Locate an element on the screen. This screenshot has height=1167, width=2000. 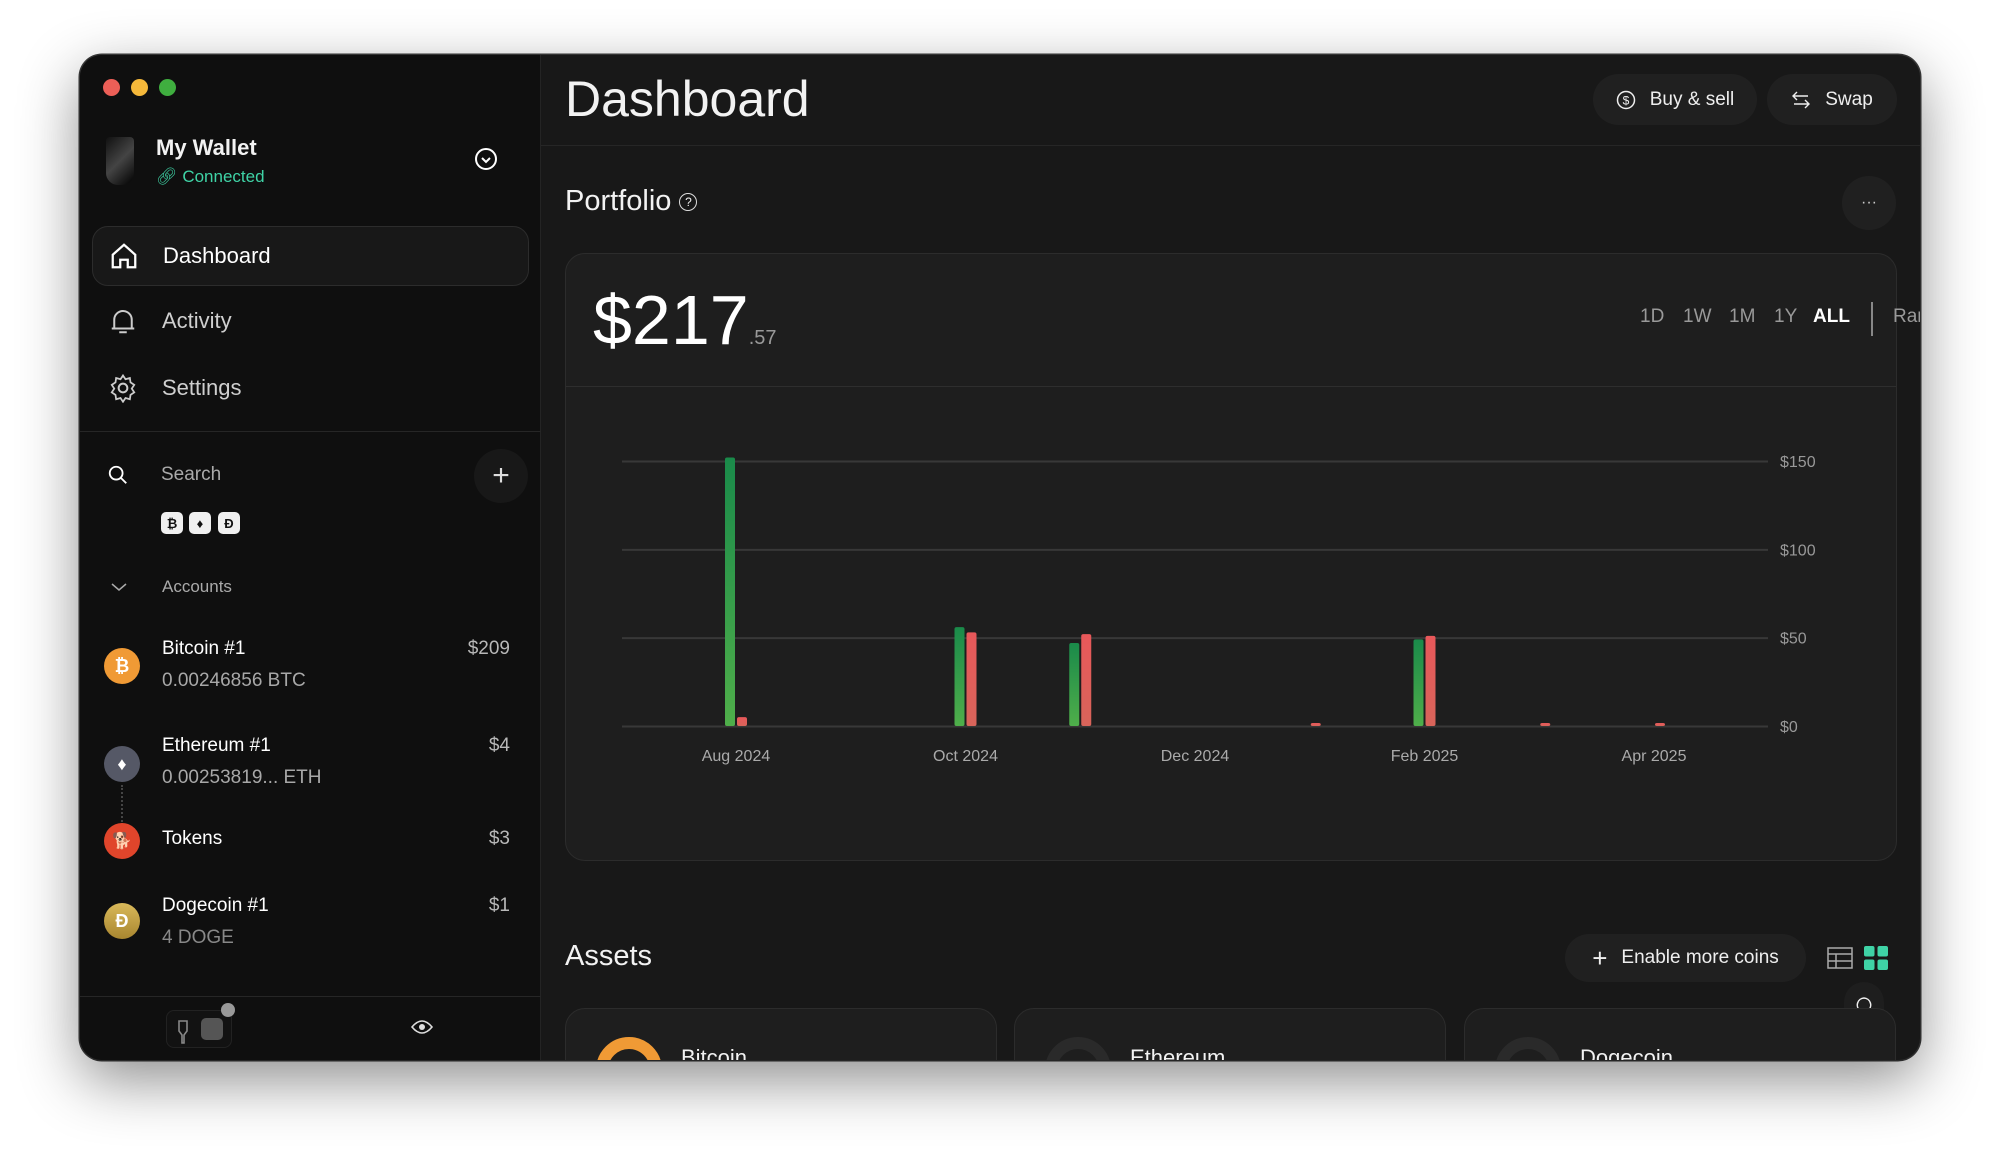
y-tick-label: $0 is located at coordinates (1789, 727).